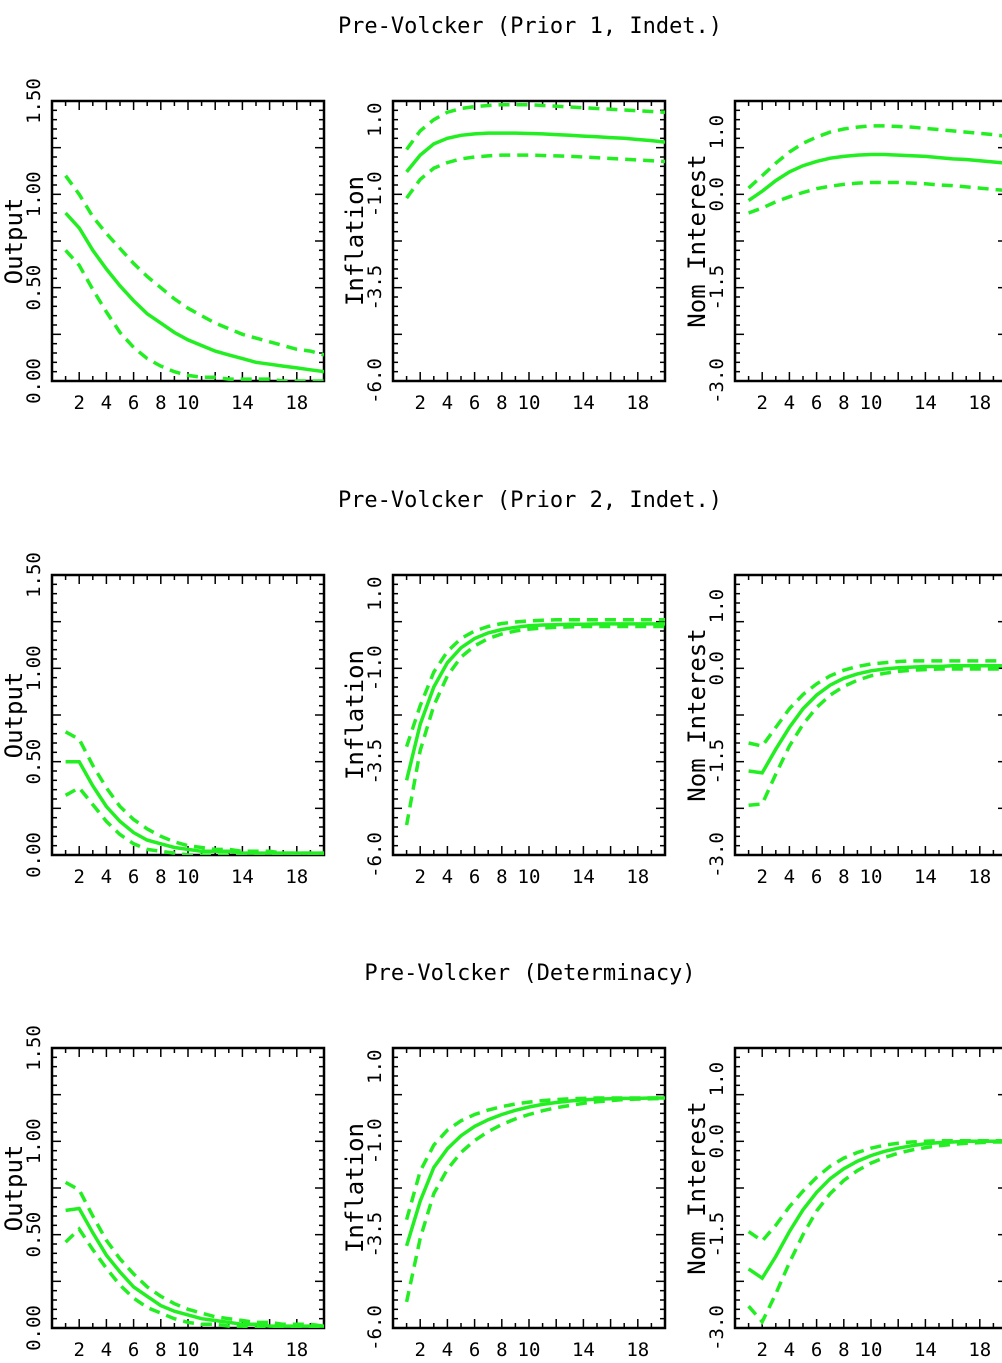 This screenshot has width=1002, height=1363. Describe the element at coordinates (530, 26) in the screenshot. I see `row-title: Pre-Volcker (Prior 1, Indet.)` at that location.